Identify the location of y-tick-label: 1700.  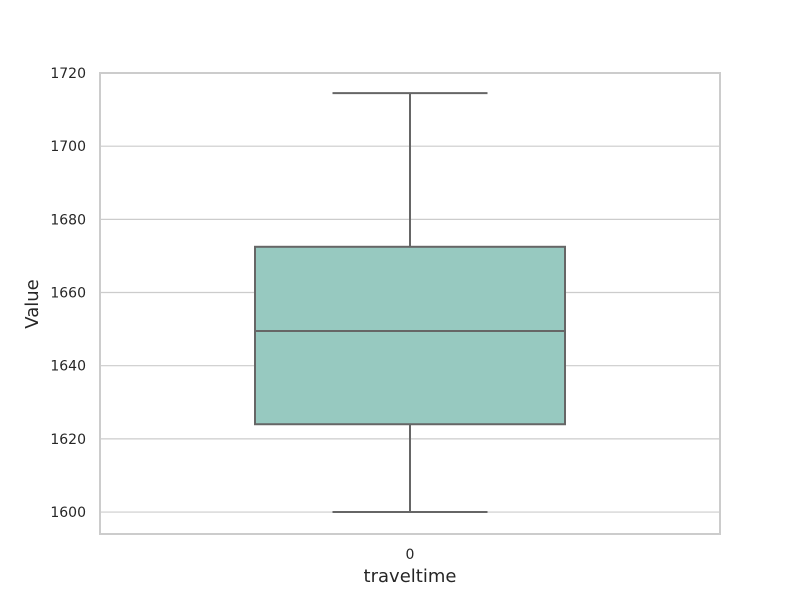
(68, 147).